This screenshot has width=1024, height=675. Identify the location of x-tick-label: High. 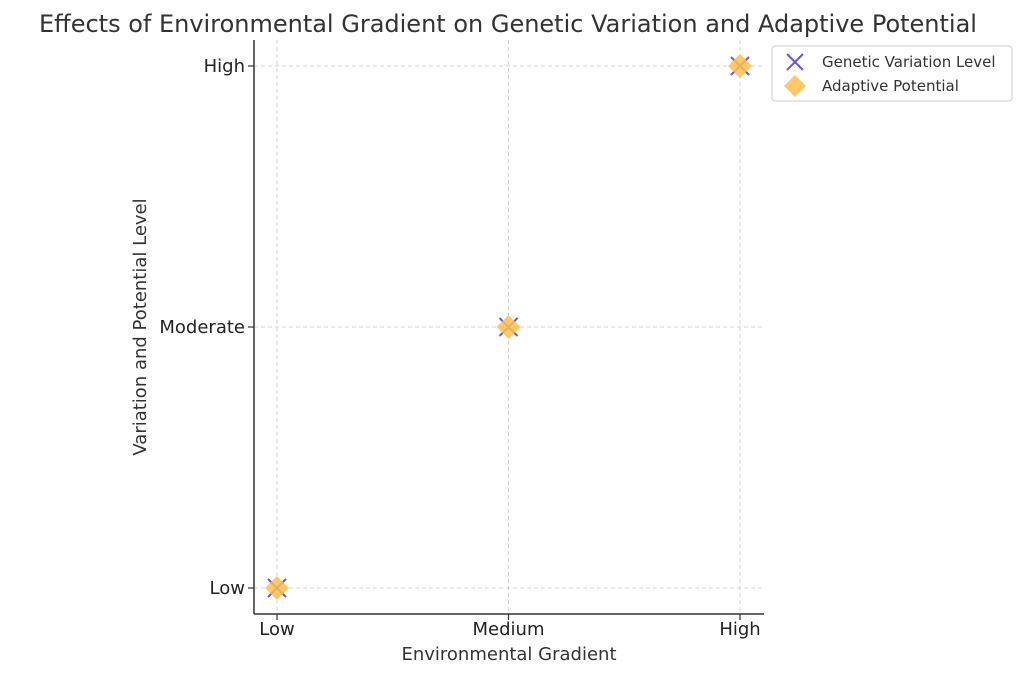
(739, 629).